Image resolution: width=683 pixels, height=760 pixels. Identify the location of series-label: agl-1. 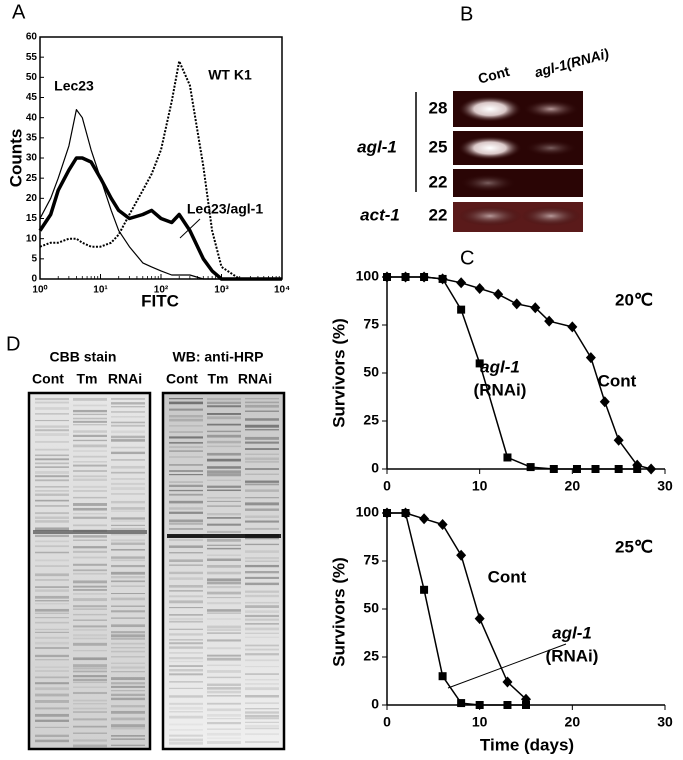
(500, 366).